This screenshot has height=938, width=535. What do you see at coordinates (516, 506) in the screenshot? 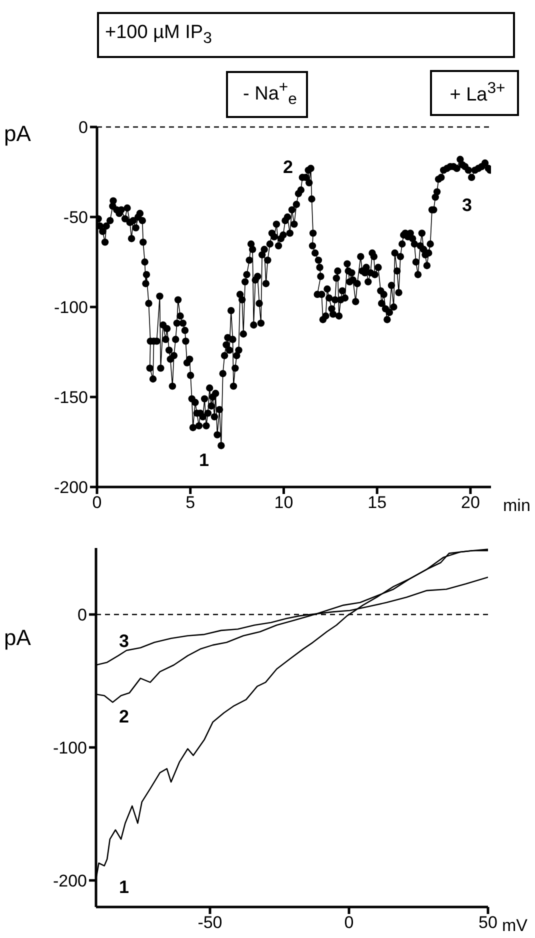
I see `x-axis-title: min` at bounding box center [516, 506].